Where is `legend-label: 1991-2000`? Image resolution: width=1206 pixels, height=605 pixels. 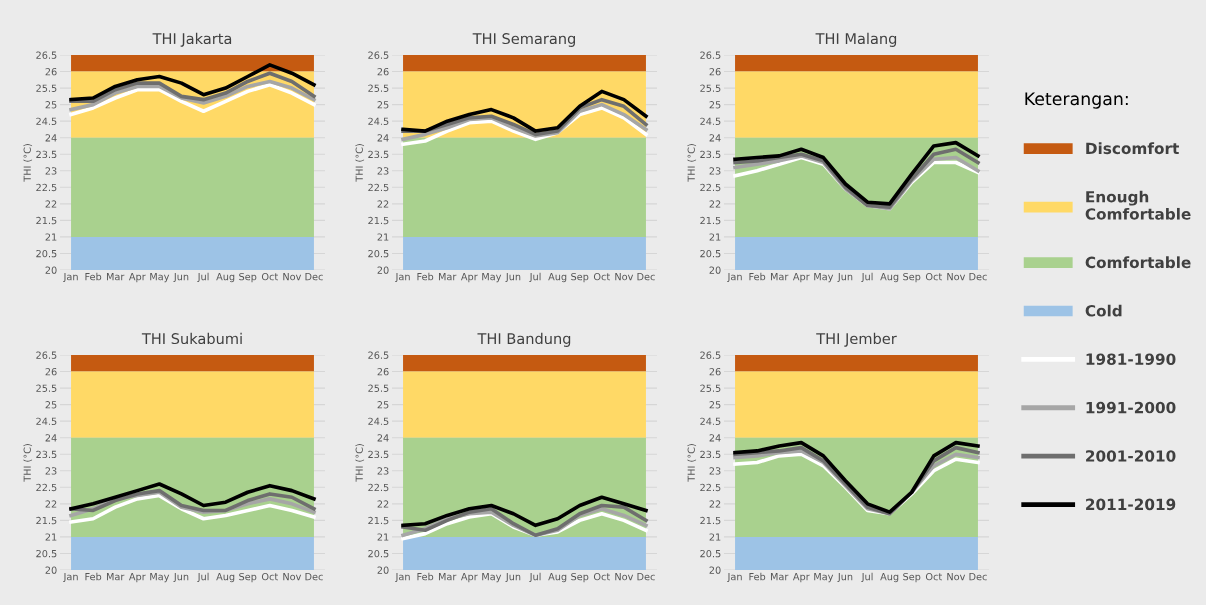 legend-label: 1991-2000 is located at coordinates (1131, 407).